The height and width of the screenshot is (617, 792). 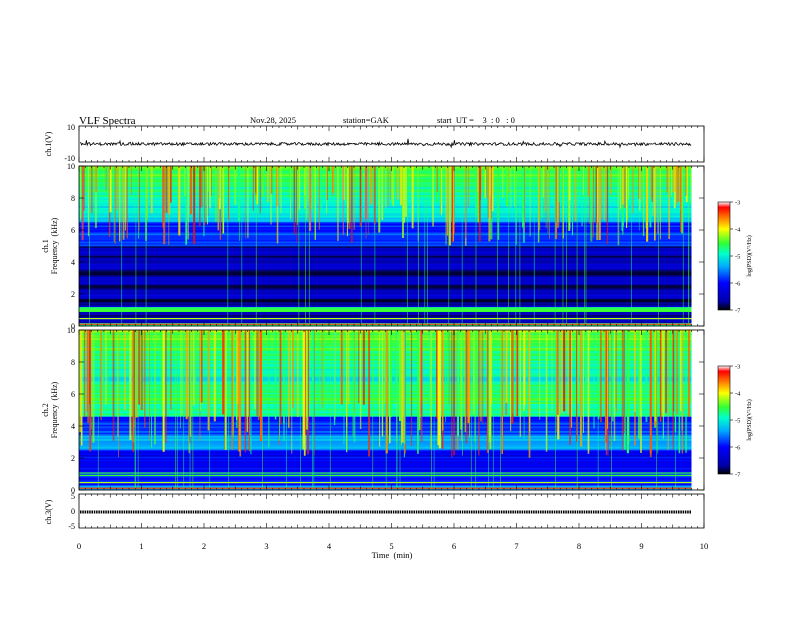 I want to click on freq-tick-label: 6, so click(x=73, y=230).